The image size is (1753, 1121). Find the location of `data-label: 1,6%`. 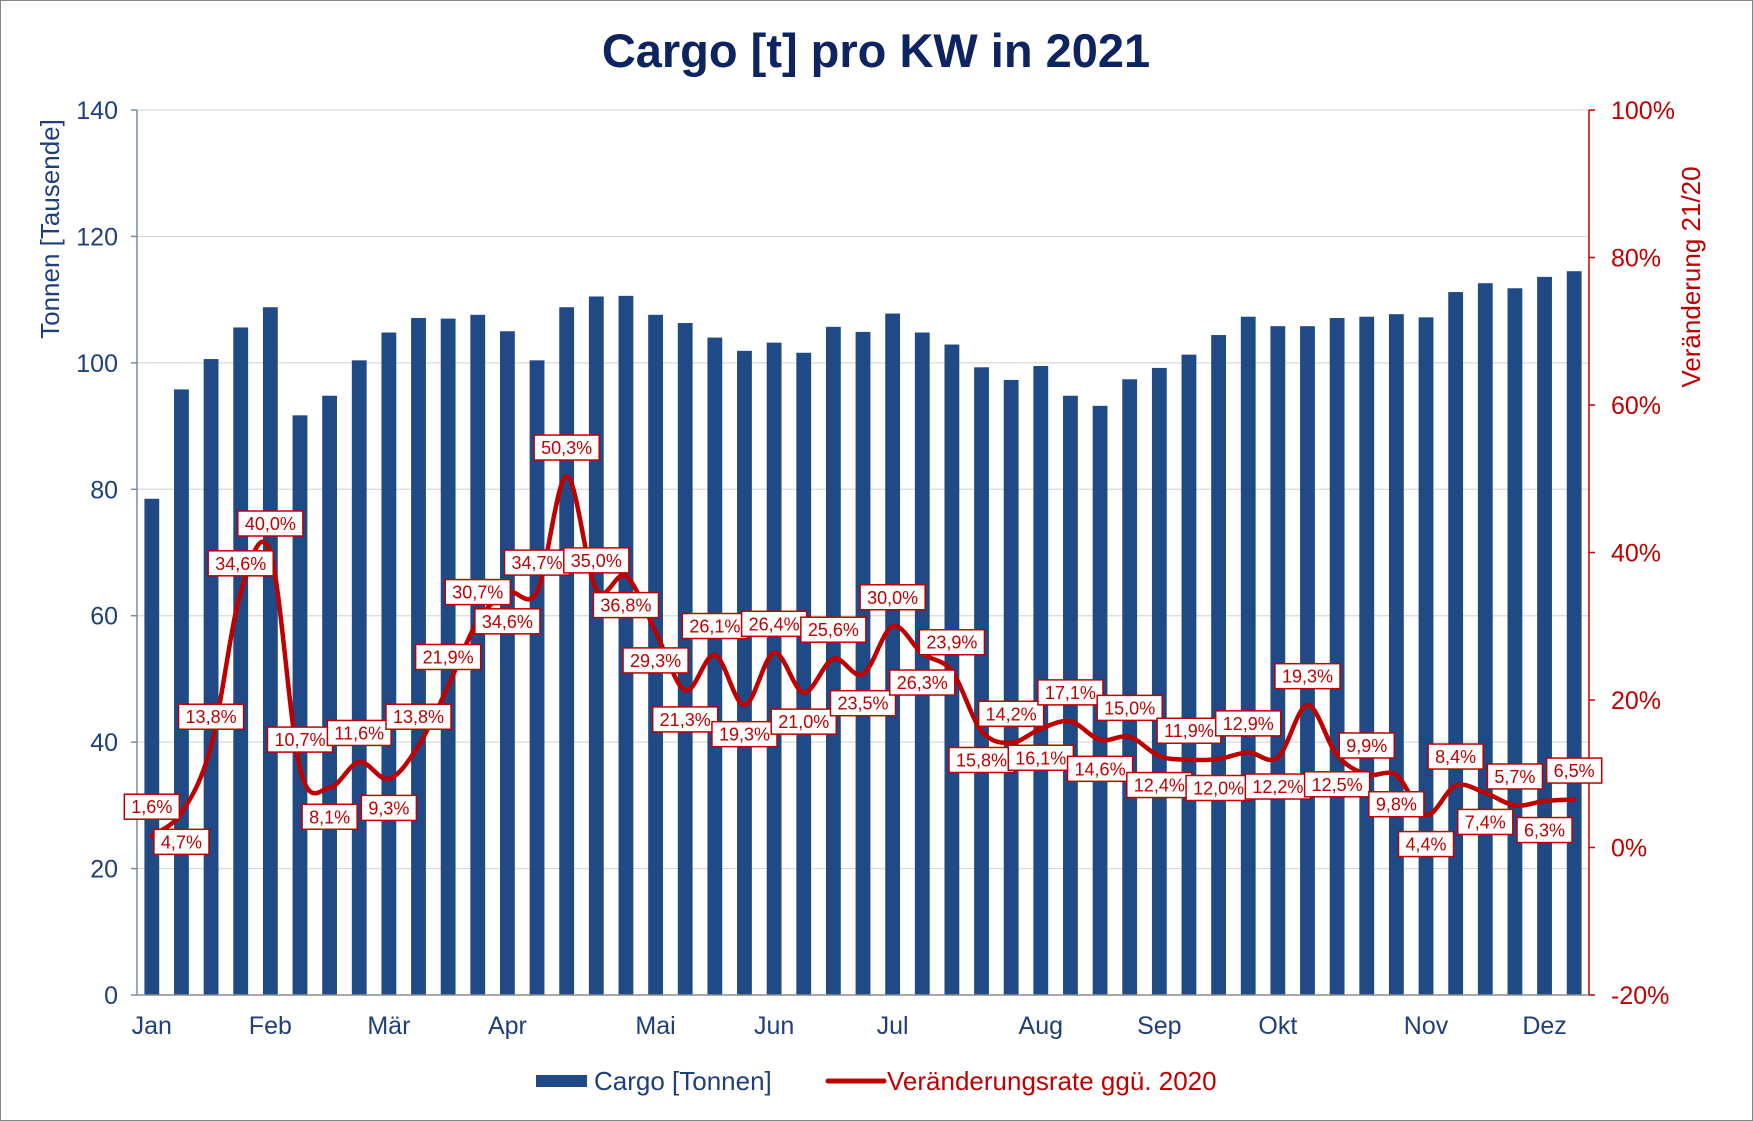

data-label: 1,6% is located at coordinates (152, 806).